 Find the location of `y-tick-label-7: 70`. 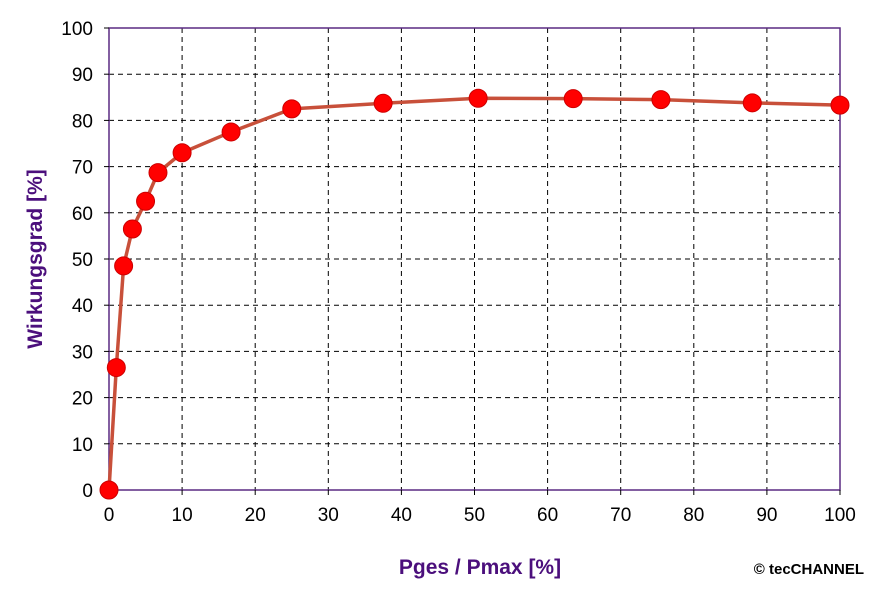

y-tick-label-7: 70 is located at coordinates (82, 168).